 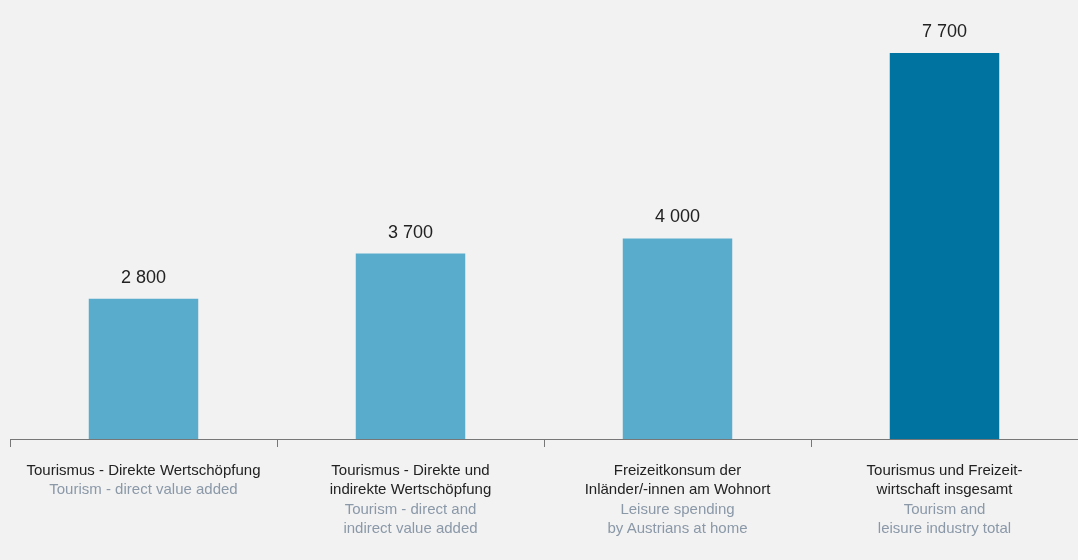 I want to click on text: Tourism - direct and indirect value added, so click(x=410, y=518).